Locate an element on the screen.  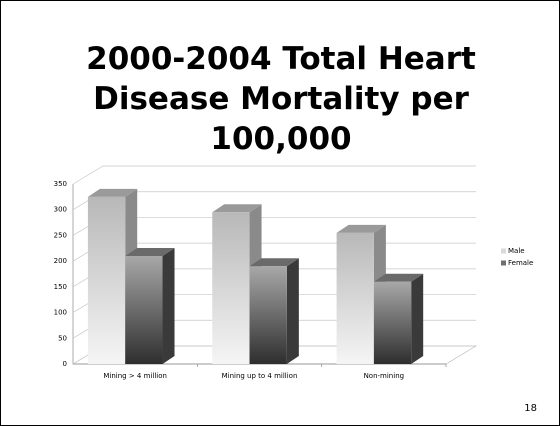
x-tick-label: Non-mining is located at coordinates (384, 376).